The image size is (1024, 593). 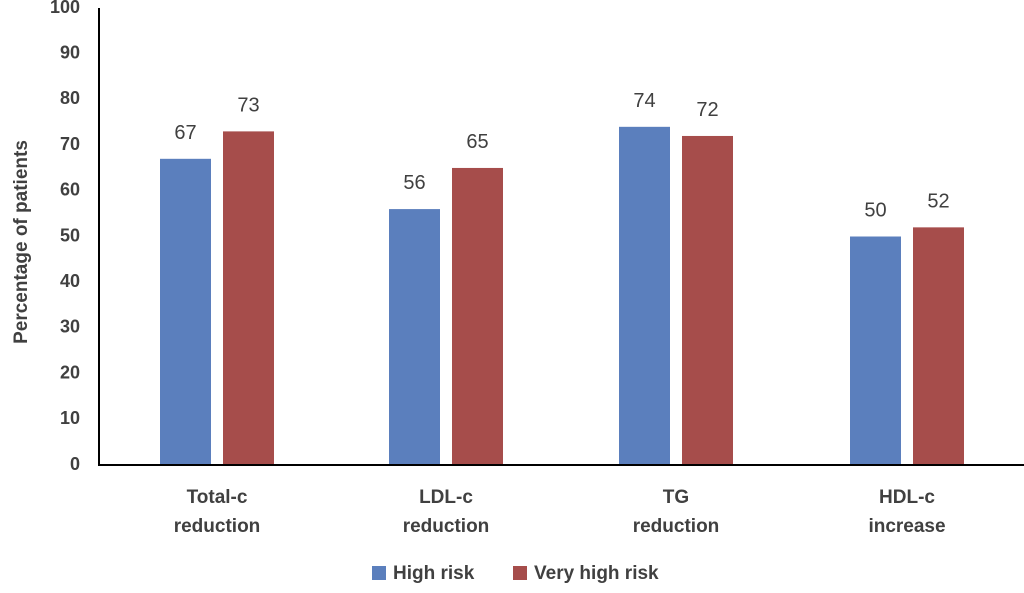 I want to click on data-label: 67, so click(x=185, y=133).